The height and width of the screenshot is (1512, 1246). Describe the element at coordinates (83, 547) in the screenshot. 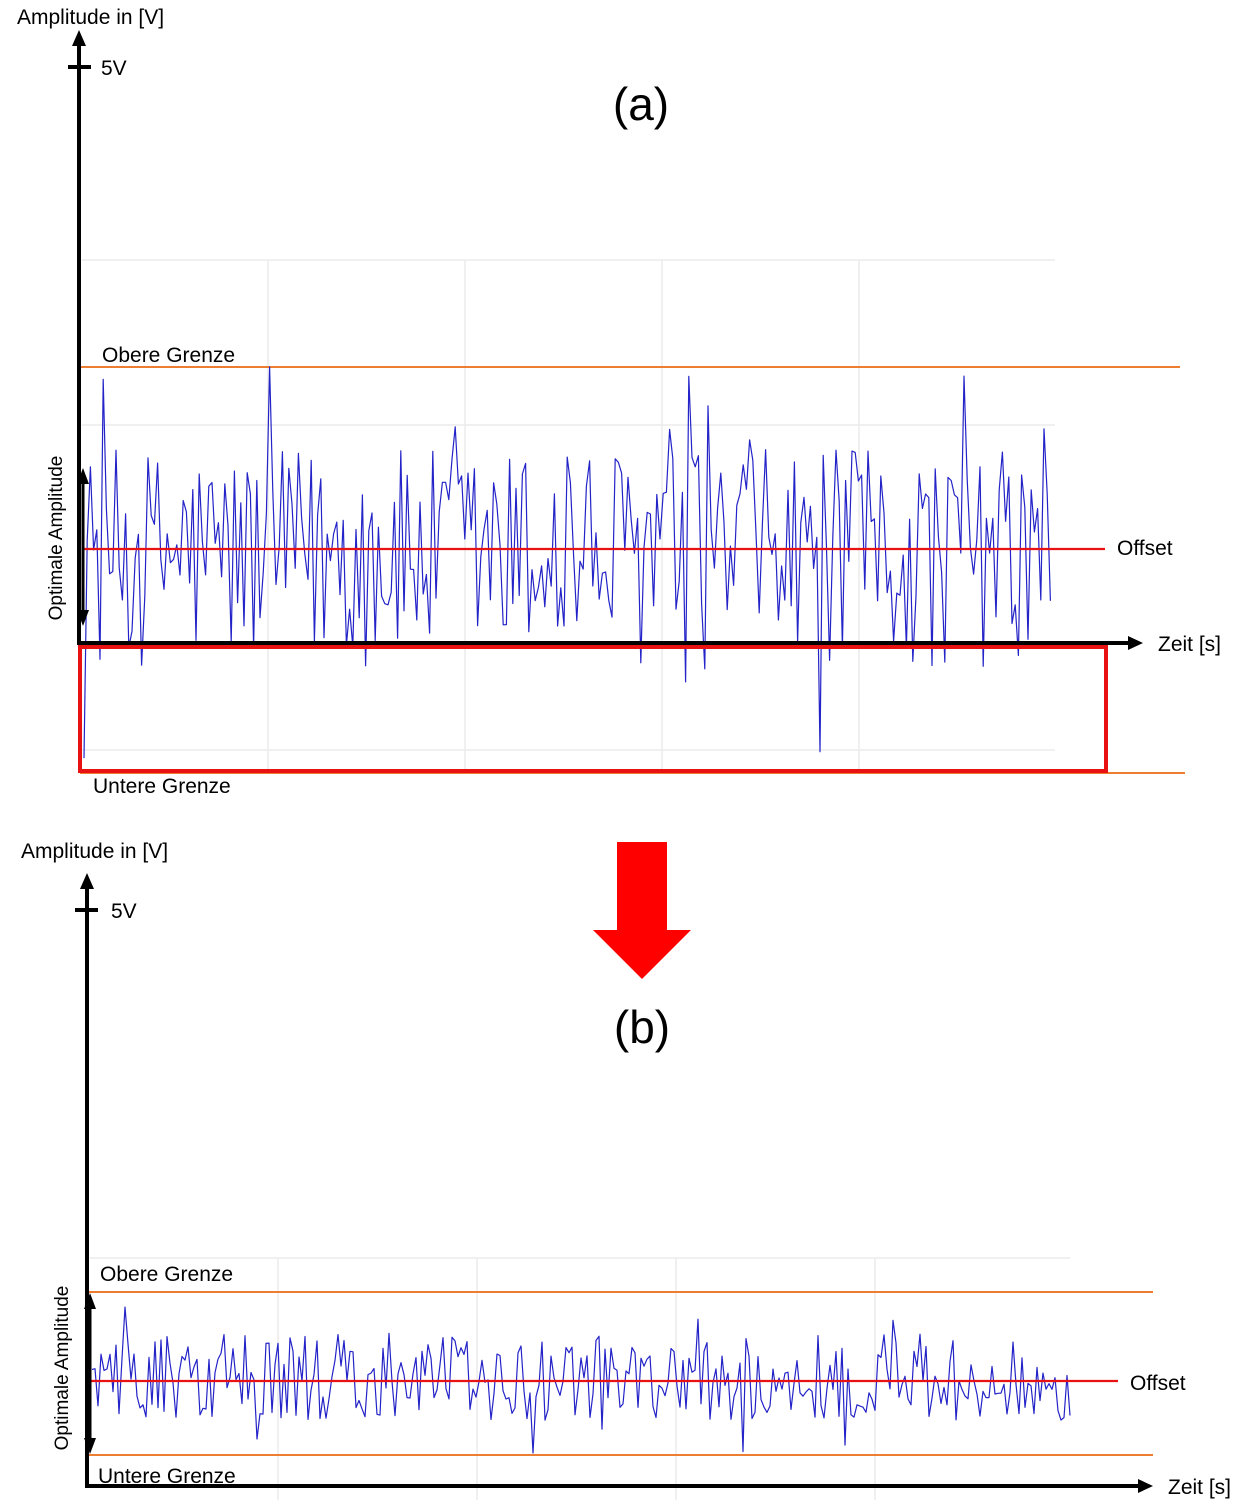

I see `panel-a-optimal-amplitude-arrow` at that location.